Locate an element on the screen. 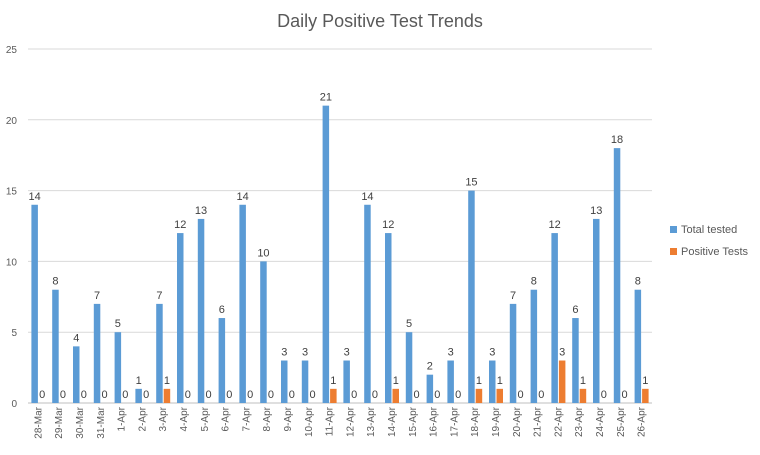 Image resolution: width=760 pixels, height=455 pixels. x-tick-label: 4-Apr is located at coordinates (184, 418).